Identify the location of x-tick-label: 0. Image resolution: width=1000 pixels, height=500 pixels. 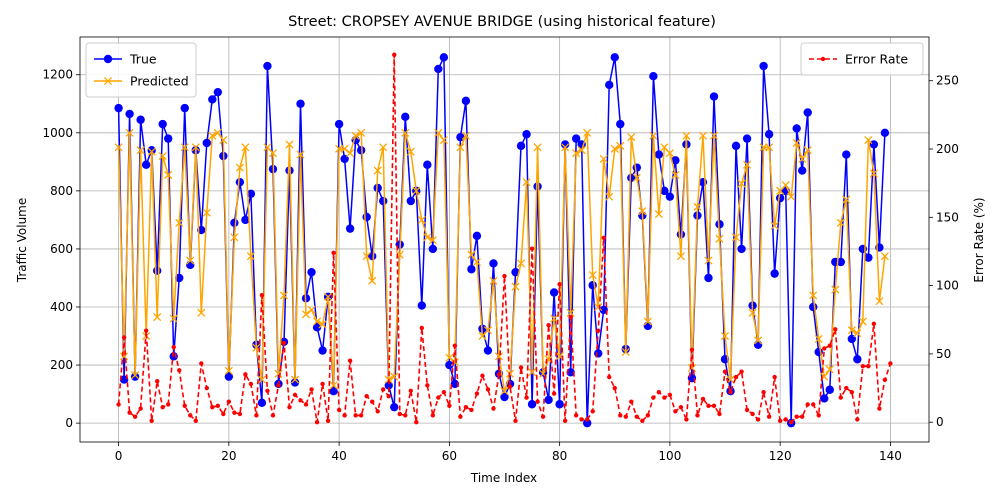
(119, 456).